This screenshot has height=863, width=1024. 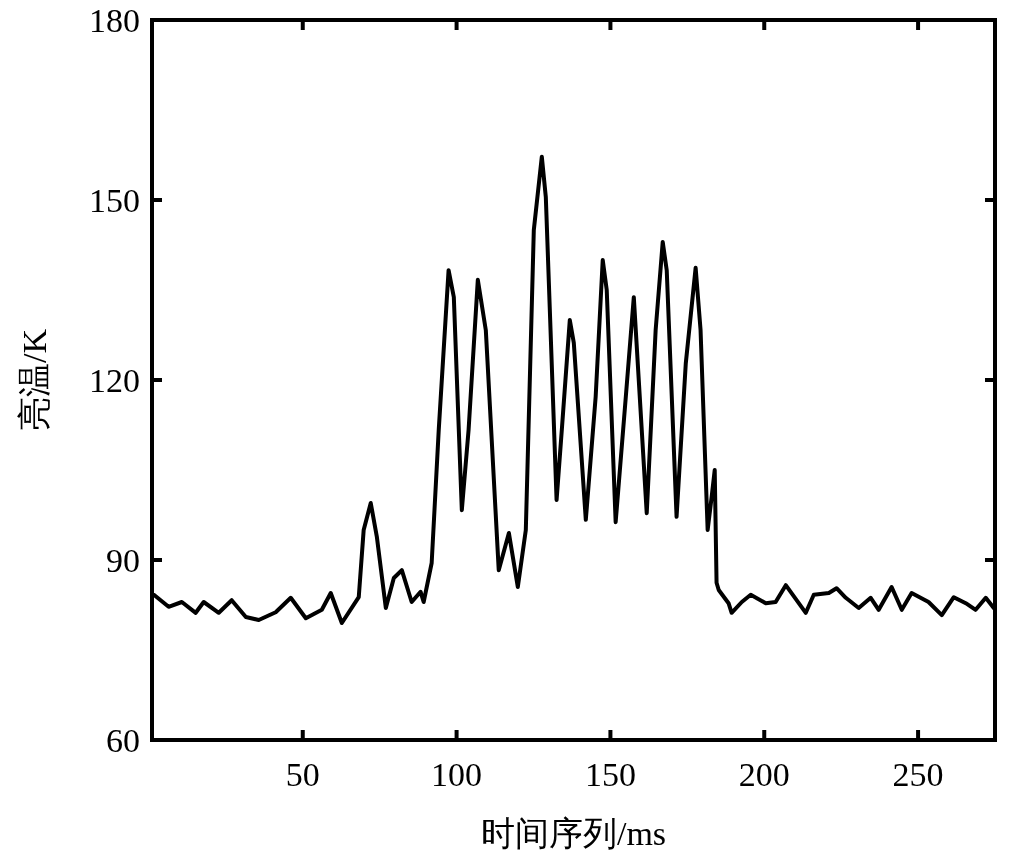 I want to click on x-tick-label: 150, so click(x=610, y=774).